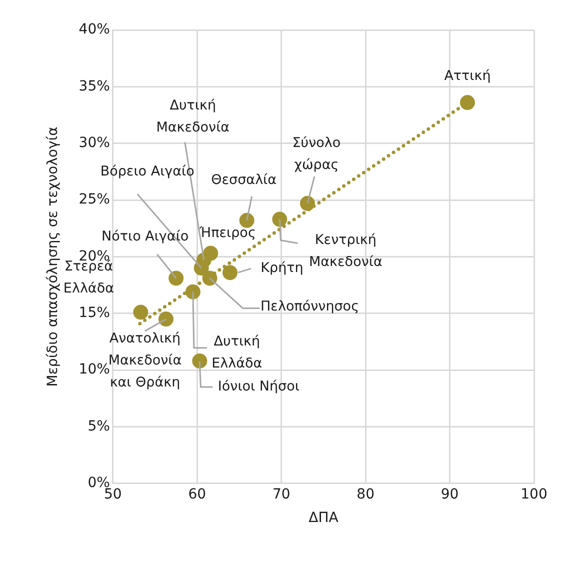 The height and width of the screenshot is (571, 568). I want to click on annotation: Ιόνιοι Νήσοι, so click(259, 386).